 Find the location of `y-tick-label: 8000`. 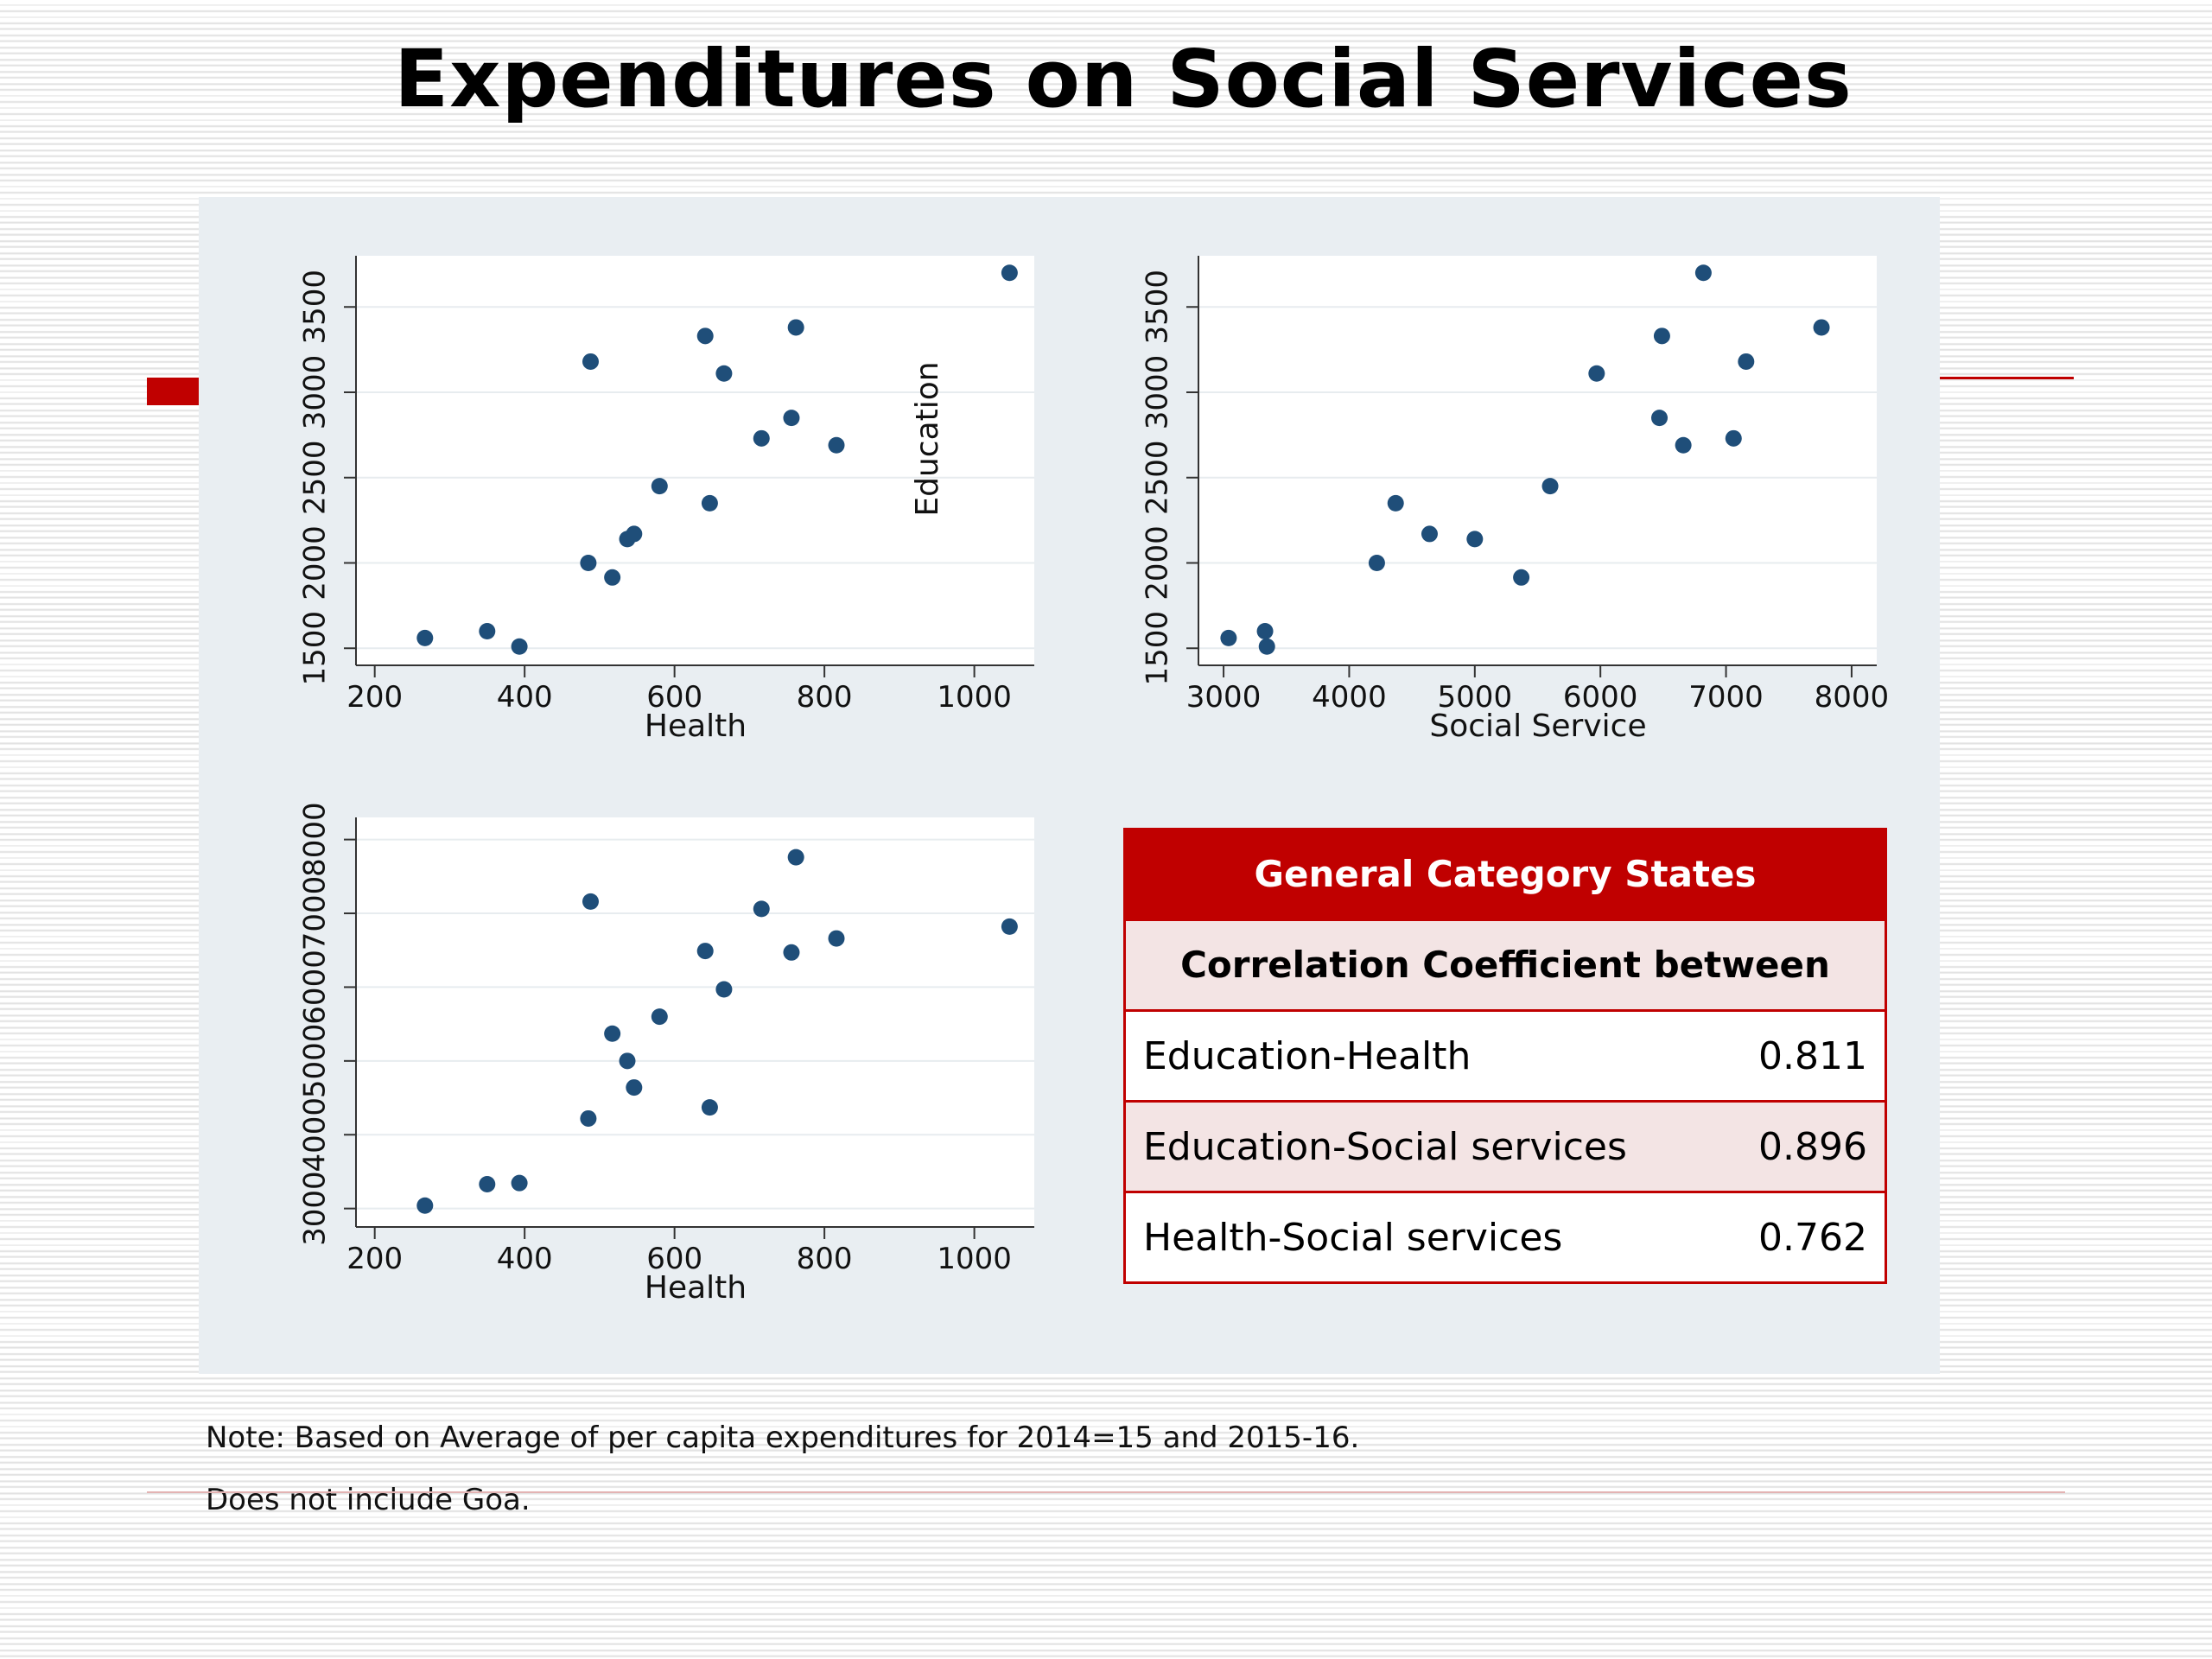

y-tick-label: 8000 is located at coordinates (315, 840).